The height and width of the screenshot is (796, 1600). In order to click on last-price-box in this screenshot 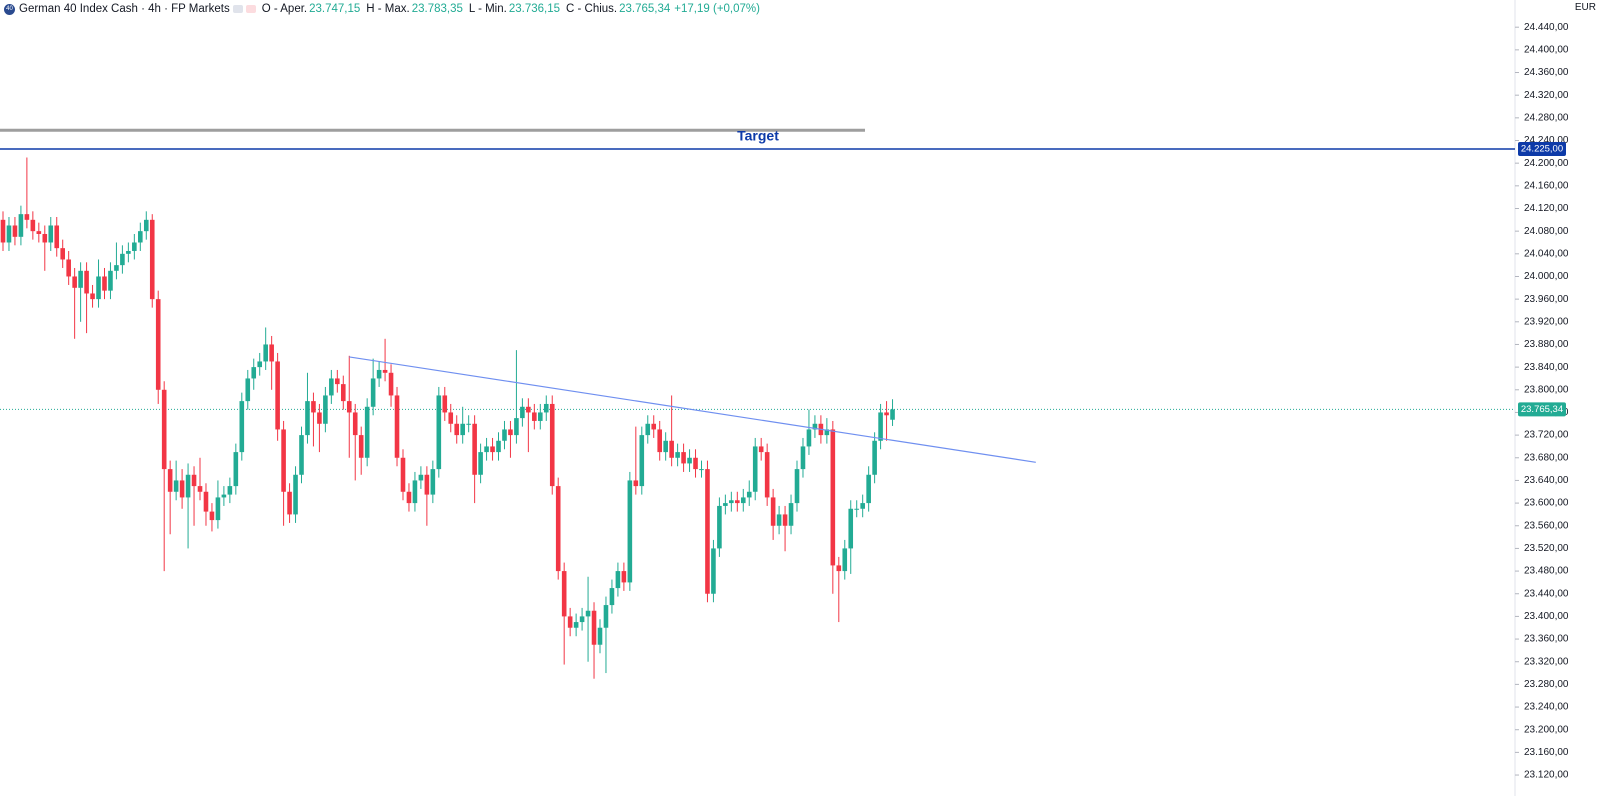, I will do `click(1542, 409)`.